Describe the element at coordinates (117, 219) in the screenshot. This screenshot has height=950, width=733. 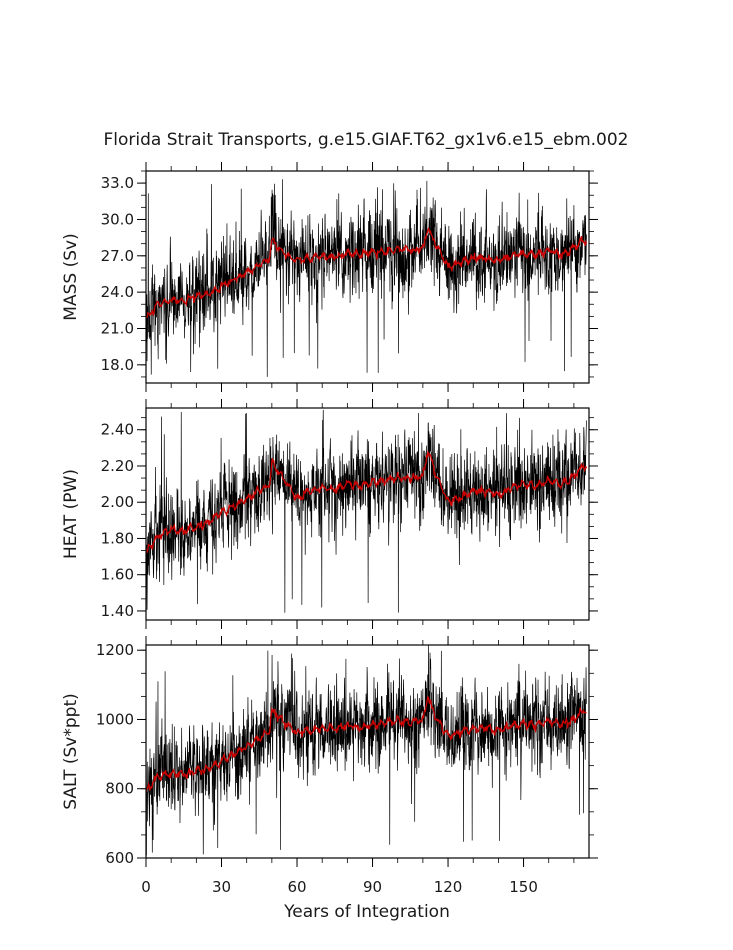
I see `y-tick-label: 30.0` at that location.